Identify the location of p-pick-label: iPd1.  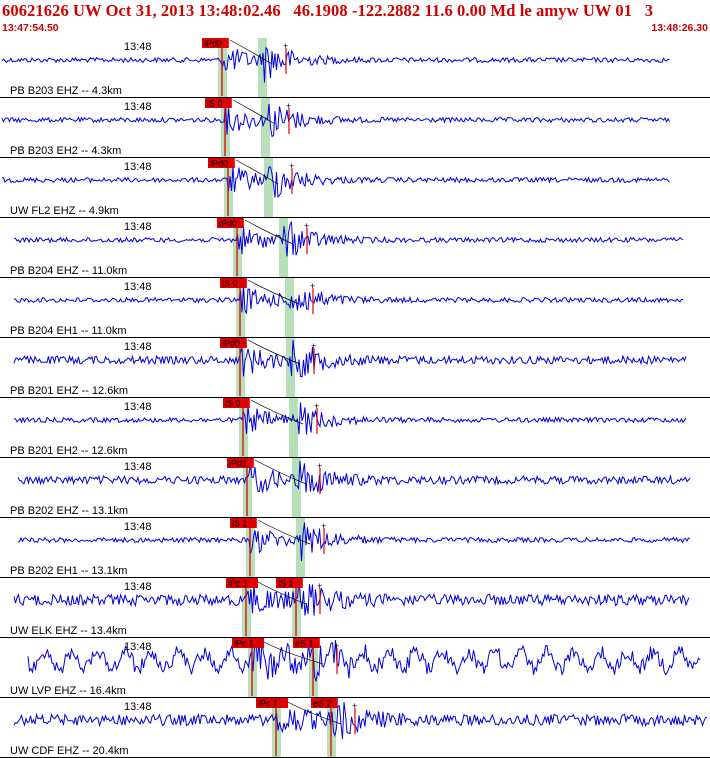
(238, 464).